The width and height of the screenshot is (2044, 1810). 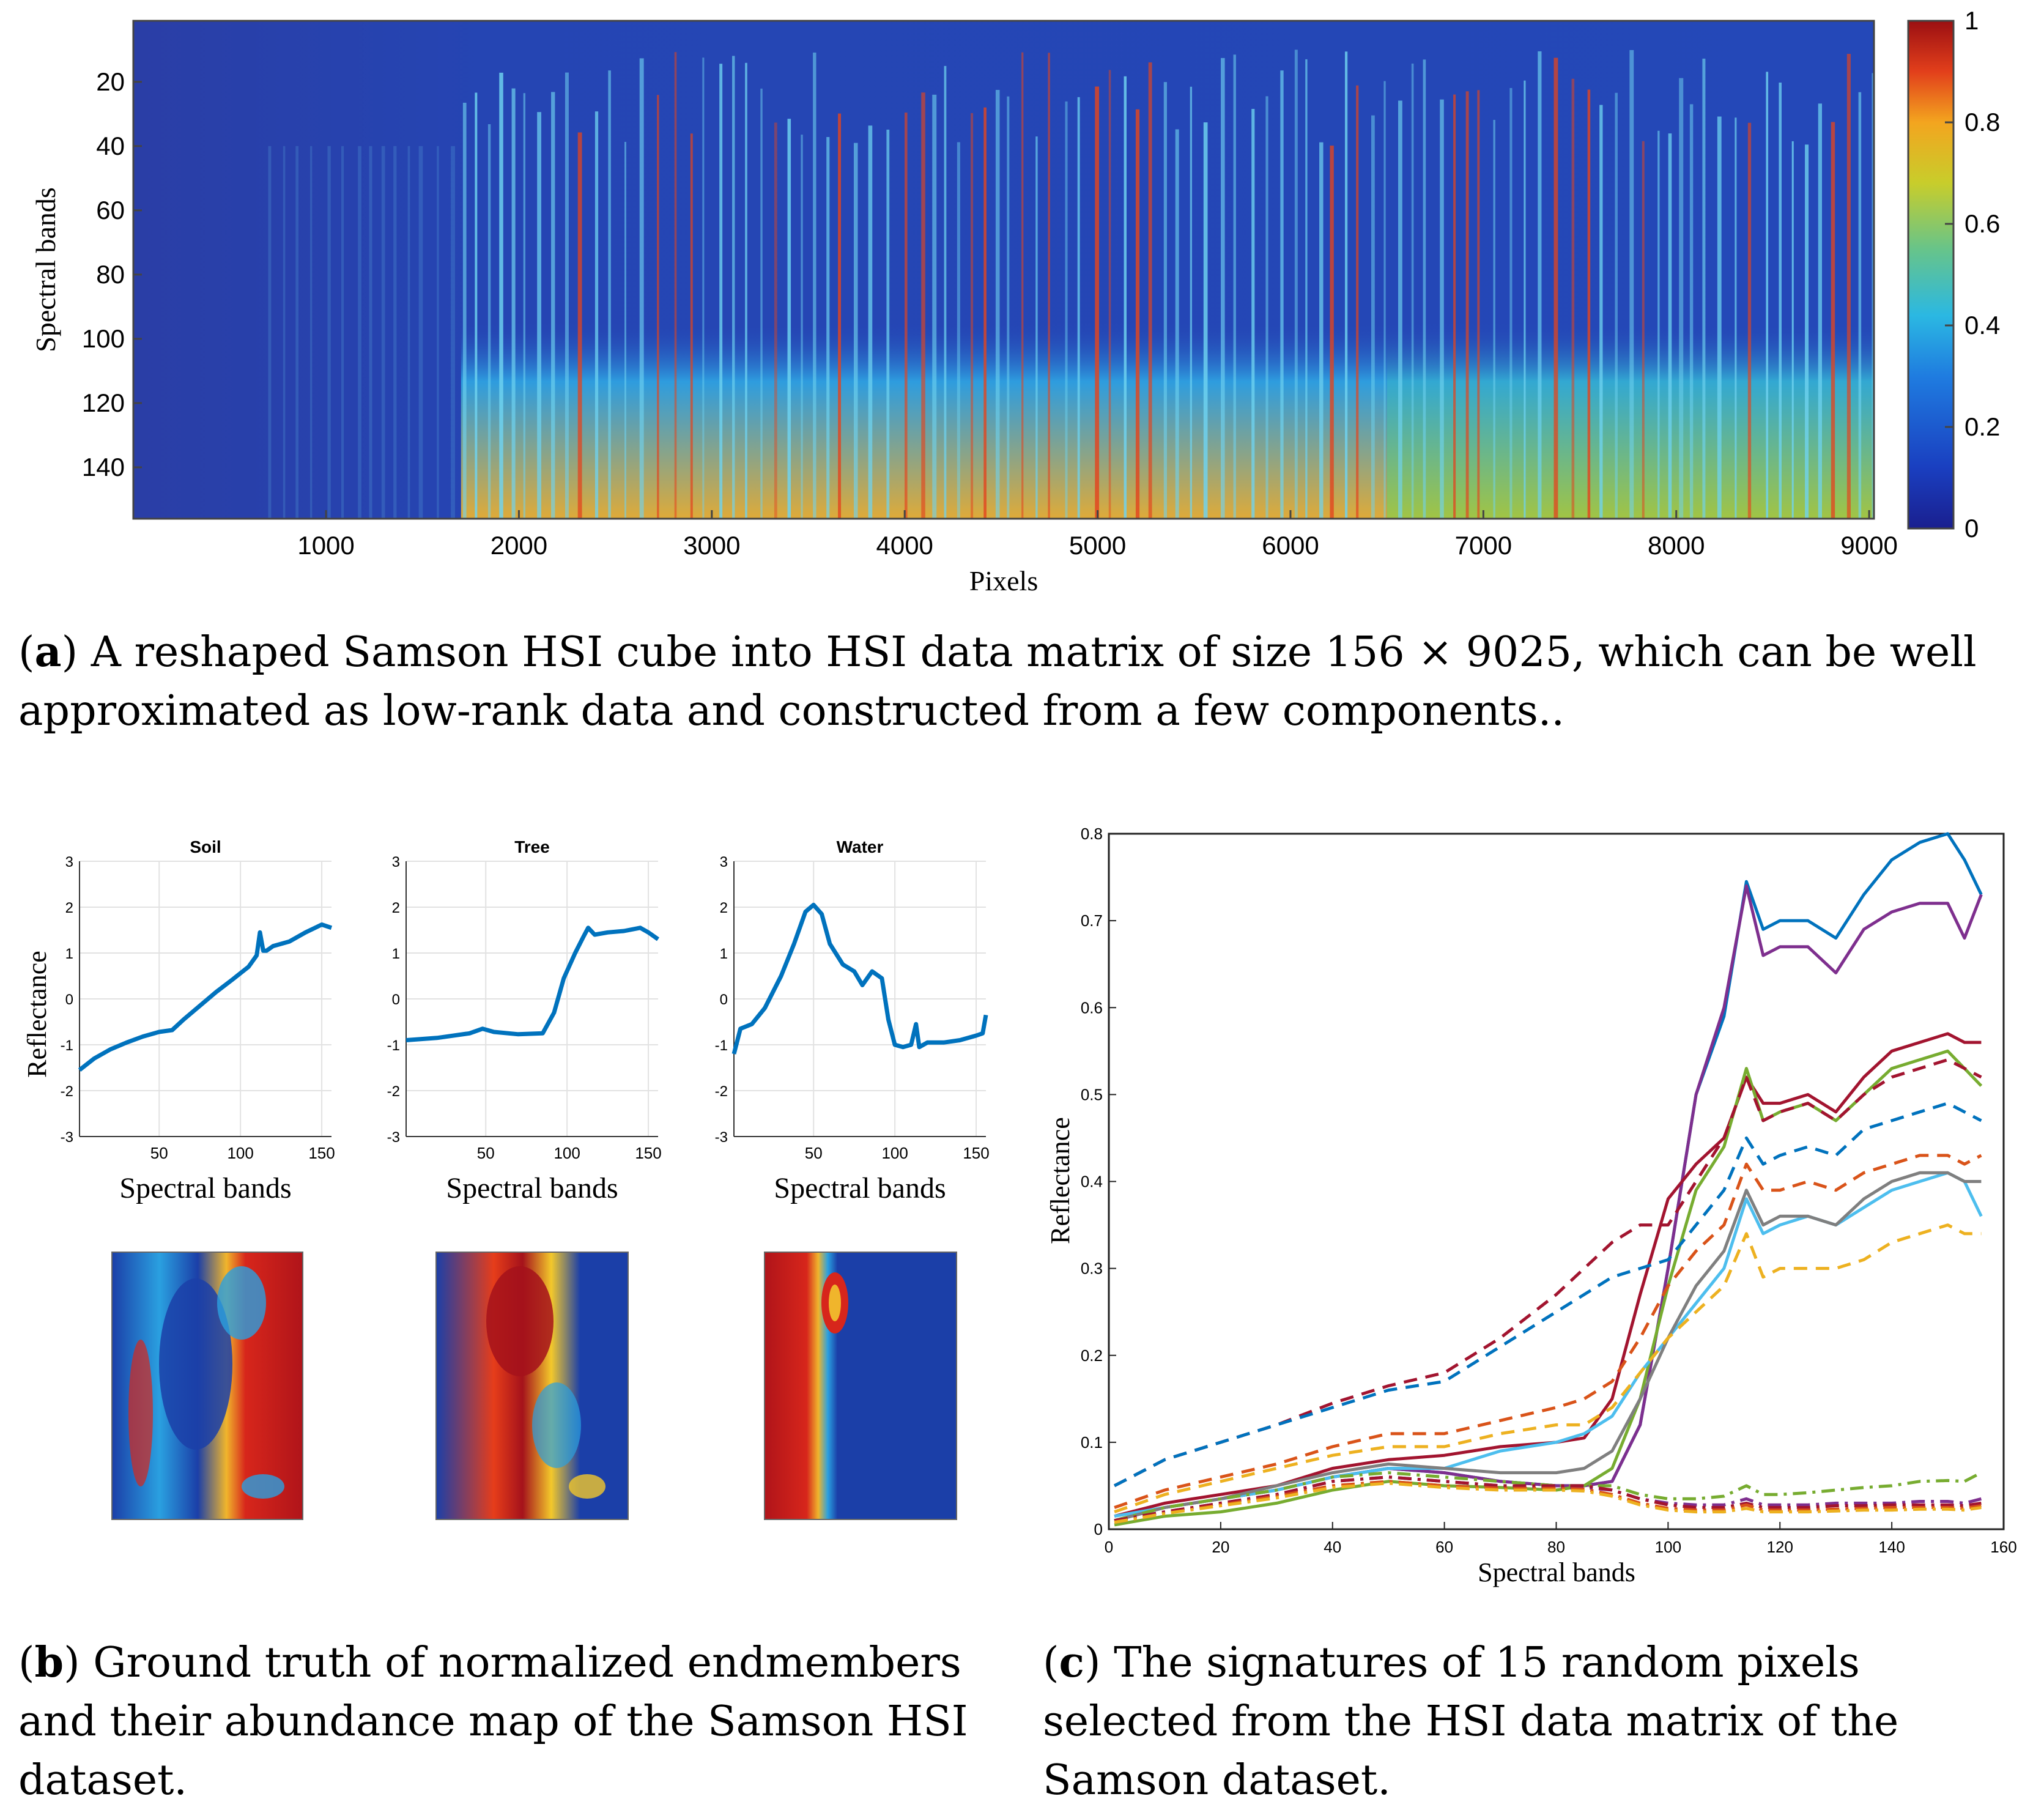 I want to click on colorbar-tick-label: 0, so click(x=1971, y=528).